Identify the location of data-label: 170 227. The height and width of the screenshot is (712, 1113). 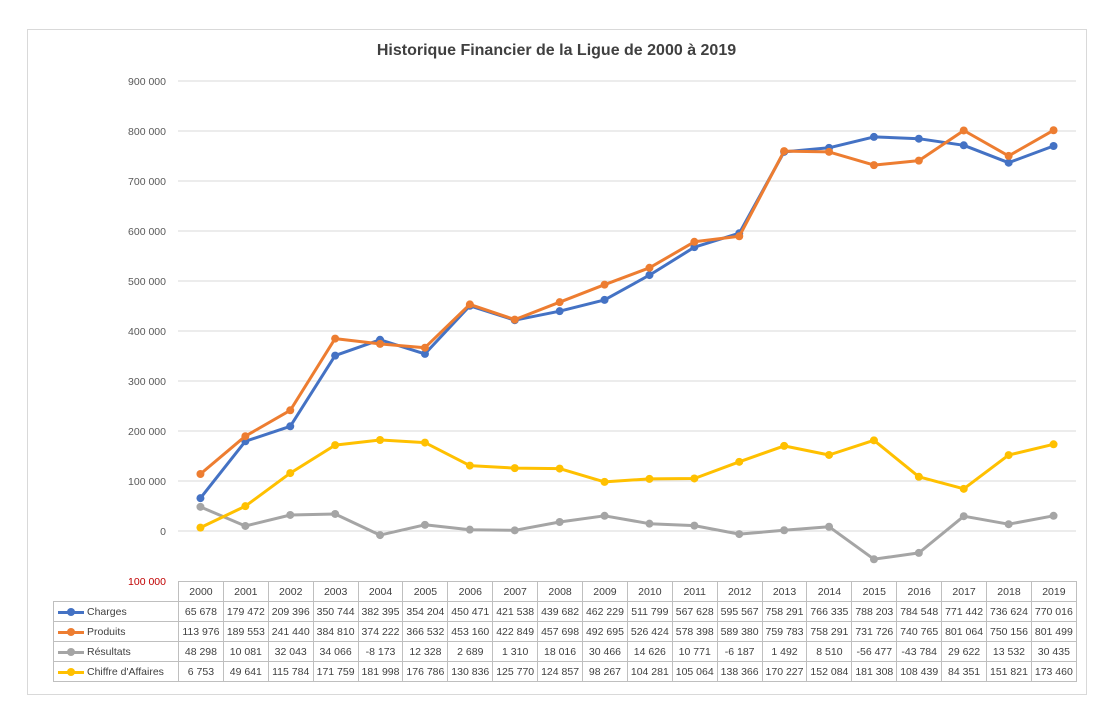
(784, 671).